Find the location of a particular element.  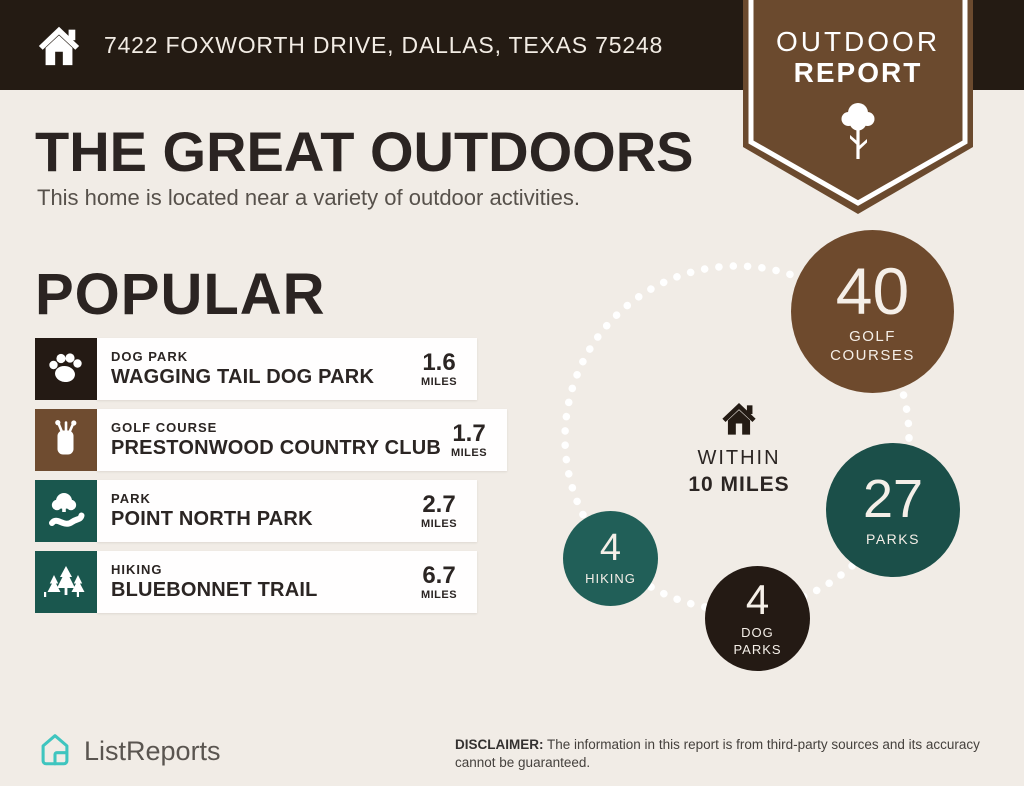

bubble-hiking: 4 HIKING is located at coordinates (610, 558).